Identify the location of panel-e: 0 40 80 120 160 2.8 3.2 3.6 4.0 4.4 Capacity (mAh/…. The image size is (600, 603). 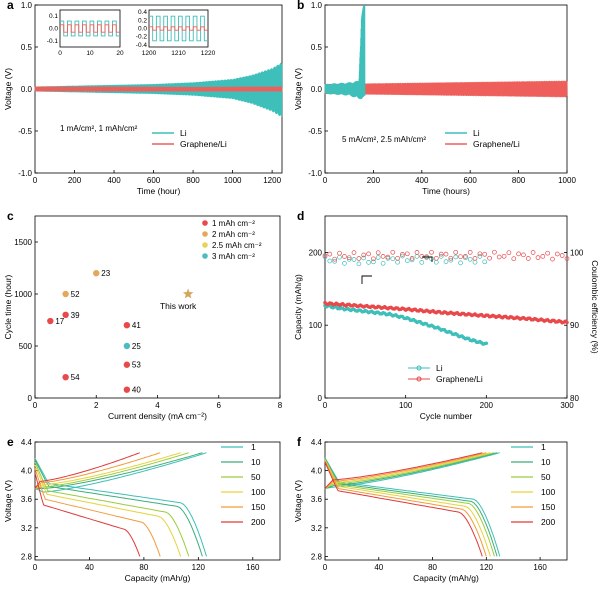
(142, 509).